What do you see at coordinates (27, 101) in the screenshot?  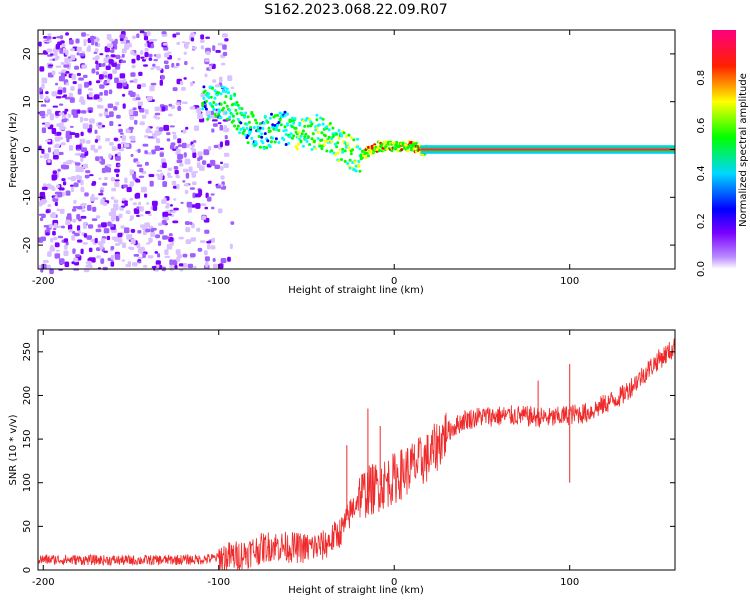 I see `y-tick-label: 10` at bounding box center [27, 101].